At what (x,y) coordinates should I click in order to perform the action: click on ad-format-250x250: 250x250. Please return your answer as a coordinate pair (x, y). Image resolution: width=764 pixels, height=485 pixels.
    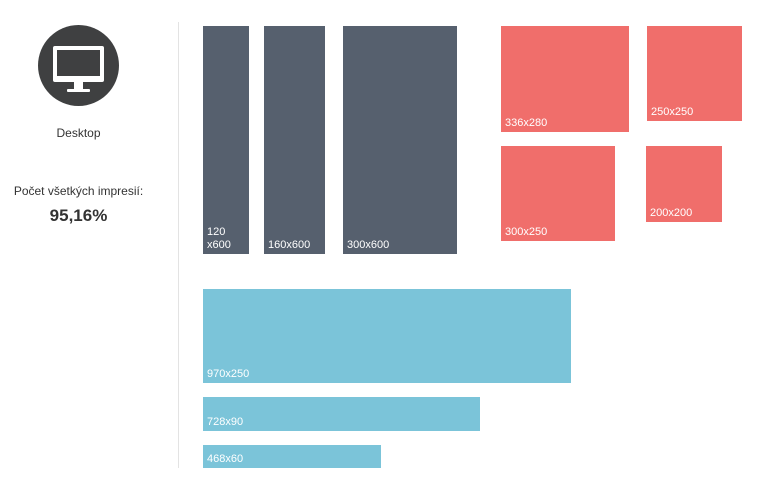
    Looking at the image, I should click on (694, 73).